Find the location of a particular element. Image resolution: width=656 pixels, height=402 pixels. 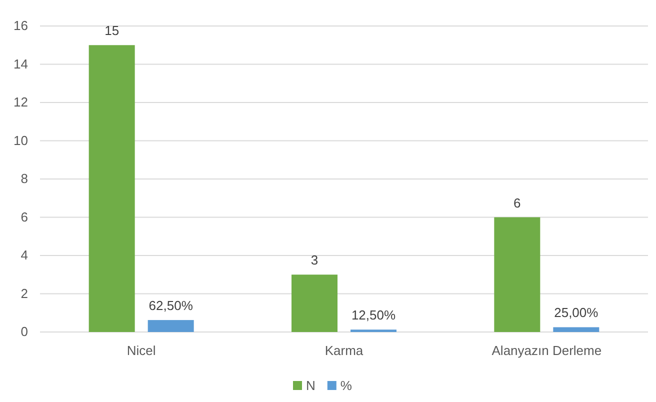

y-tick-label: 12 is located at coordinates (21, 102).